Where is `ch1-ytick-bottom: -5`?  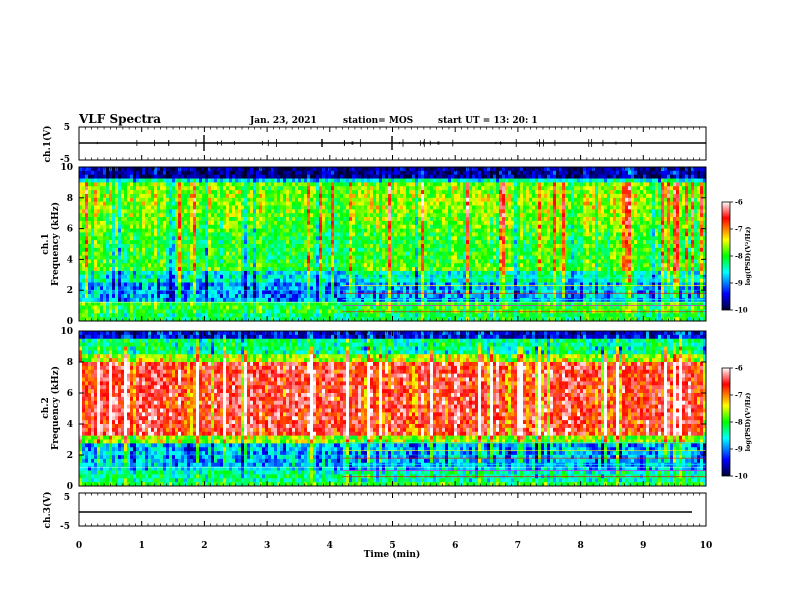 ch1-ytick-bottom: -5 is located at coordinates (65, 160).